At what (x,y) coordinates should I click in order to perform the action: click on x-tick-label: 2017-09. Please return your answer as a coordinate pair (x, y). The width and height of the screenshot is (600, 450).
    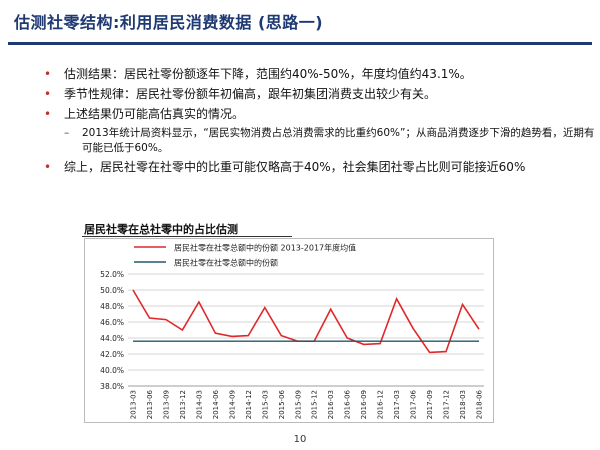
    Looking at the image, I should click on (430, 404).